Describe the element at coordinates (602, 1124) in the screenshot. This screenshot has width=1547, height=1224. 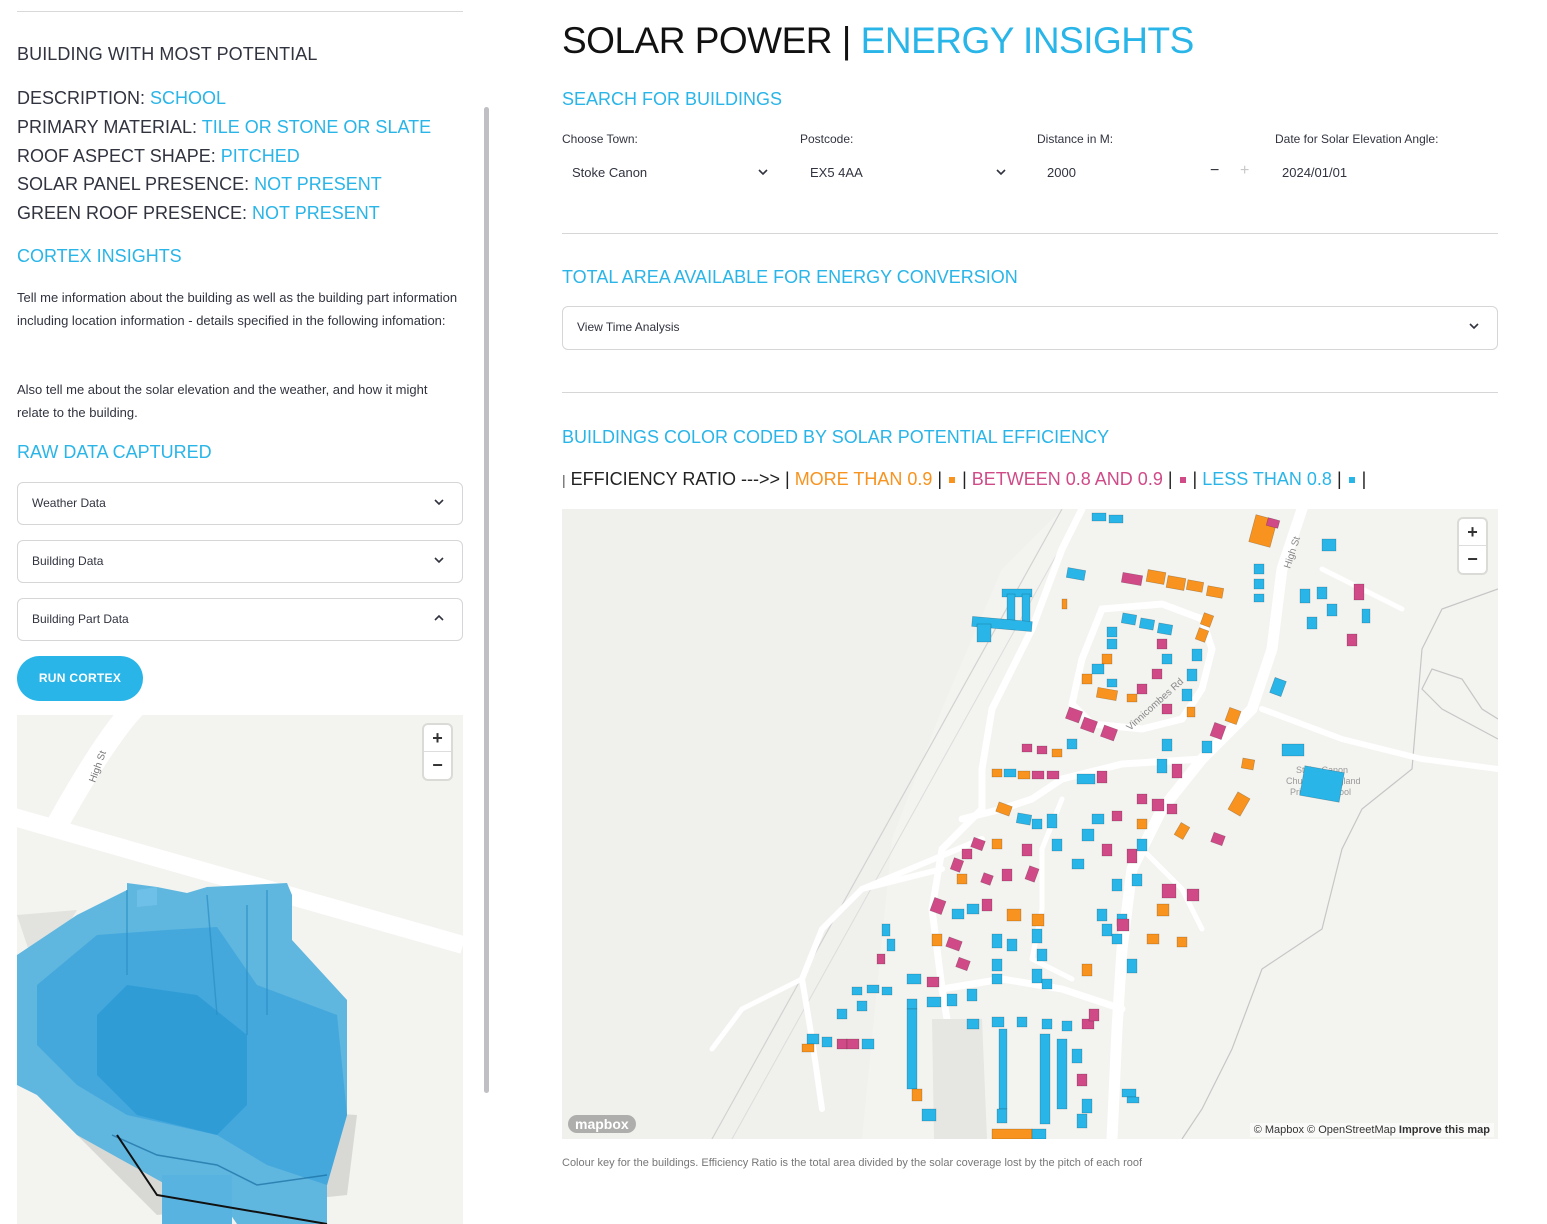
I see `mapbox-logo: mapbox` at that location.